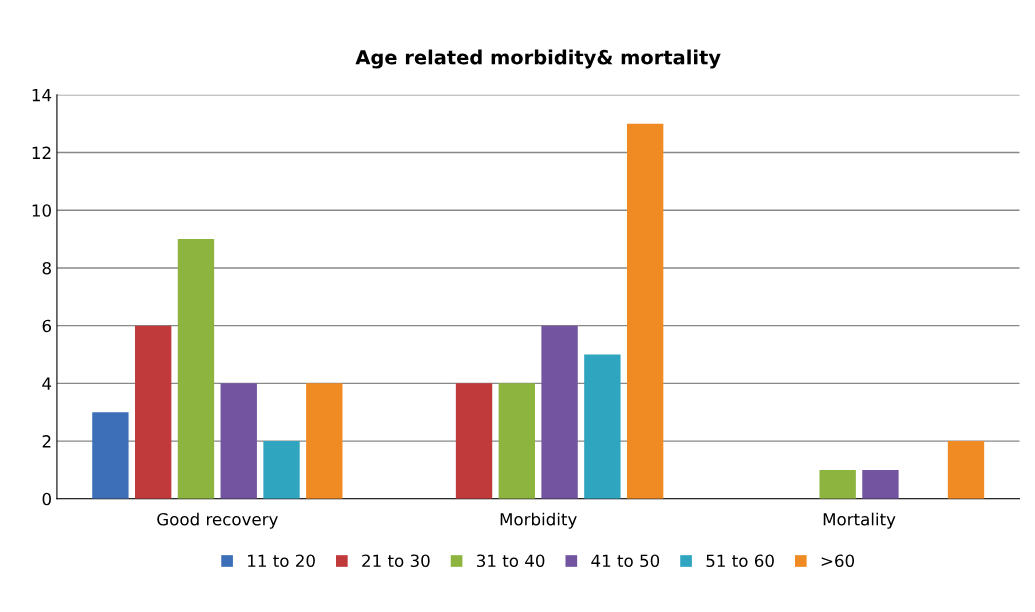 This screenshot has height=612, width=1035. Describe the element at coordinates (46, 499) in the screenshot. I see `y-tick-label: 0` at that location.